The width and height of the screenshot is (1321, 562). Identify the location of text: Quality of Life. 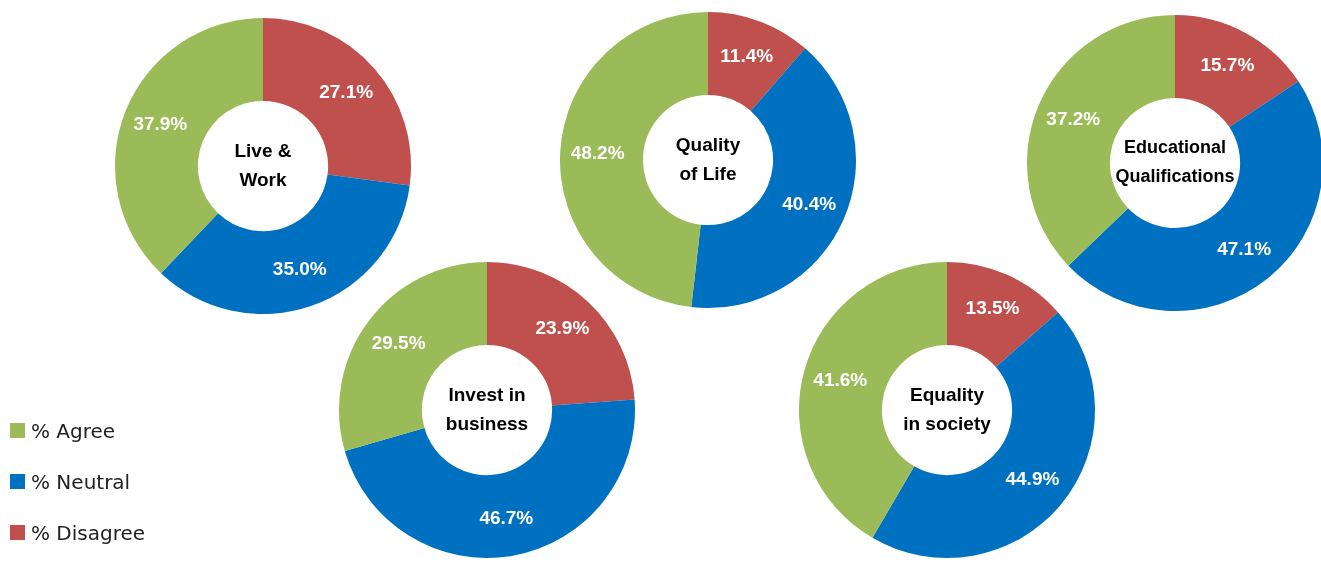
(708, 158).